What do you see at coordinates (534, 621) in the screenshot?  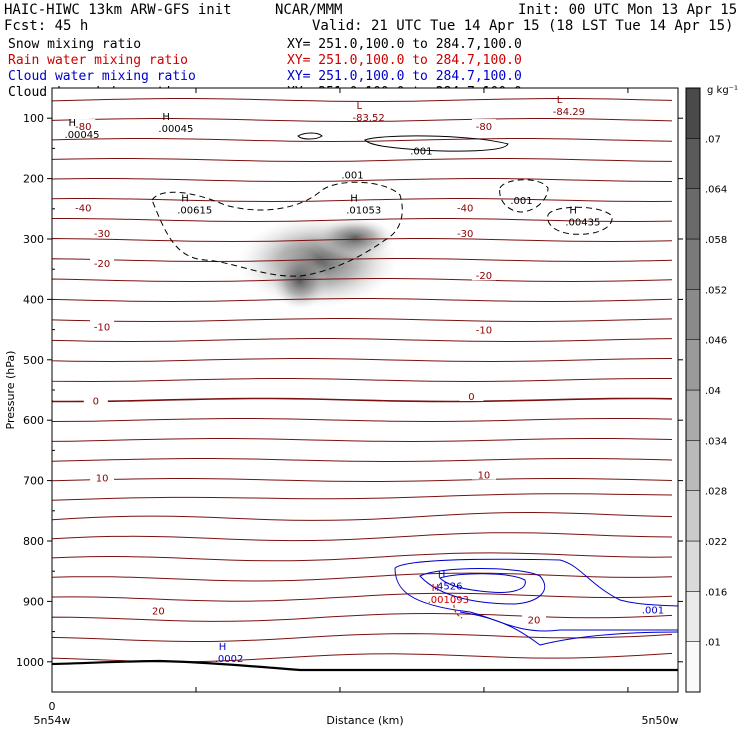 I see `temperature-label: 20` at bounding box center [534, 621].